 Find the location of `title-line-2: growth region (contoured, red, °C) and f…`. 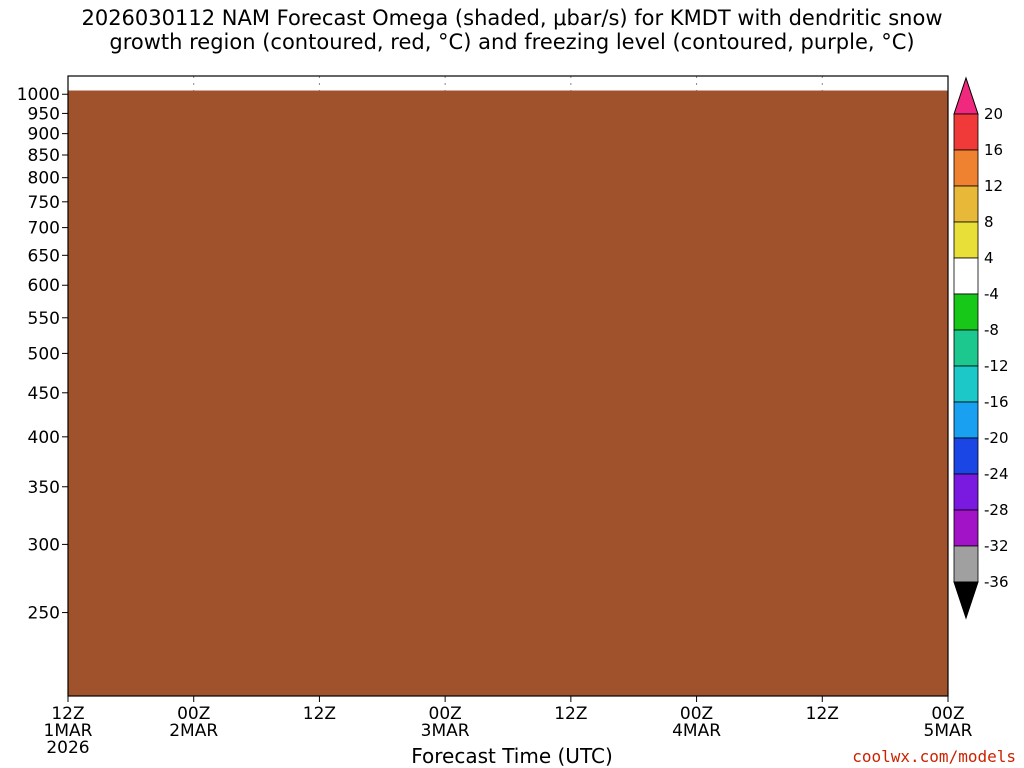

title-line-2: growth region (contoured, red, °C) and f… is located at coordinates (512, 42).